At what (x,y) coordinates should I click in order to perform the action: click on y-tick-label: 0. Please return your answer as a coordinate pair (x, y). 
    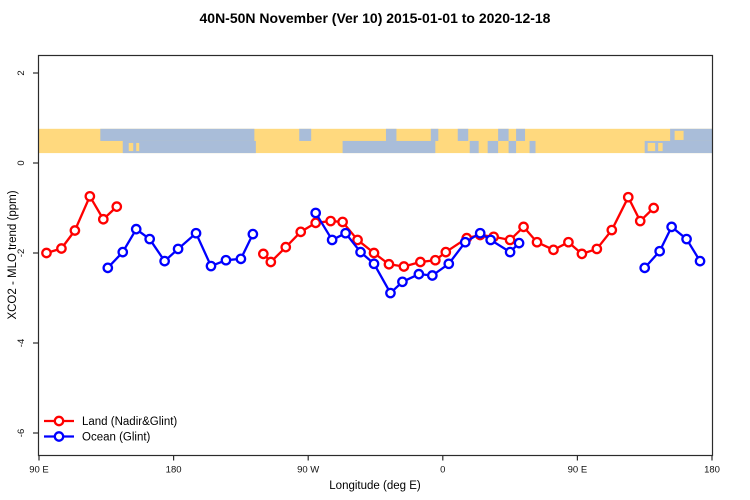
    Looking at the image, I should click on (21, 162).